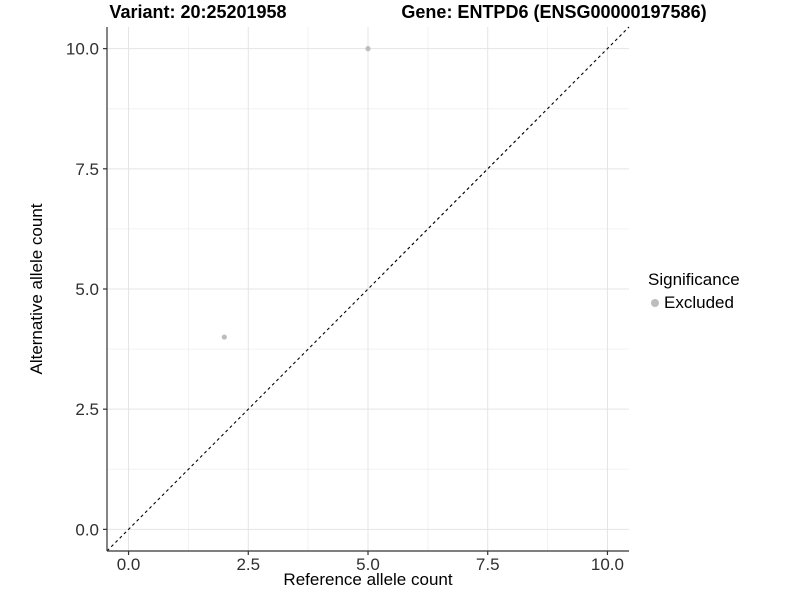  What do you see at coordinates (87, 409) in the screenshot?
I see `y-tick-label: 2.5` at bounding box center [87, 409].